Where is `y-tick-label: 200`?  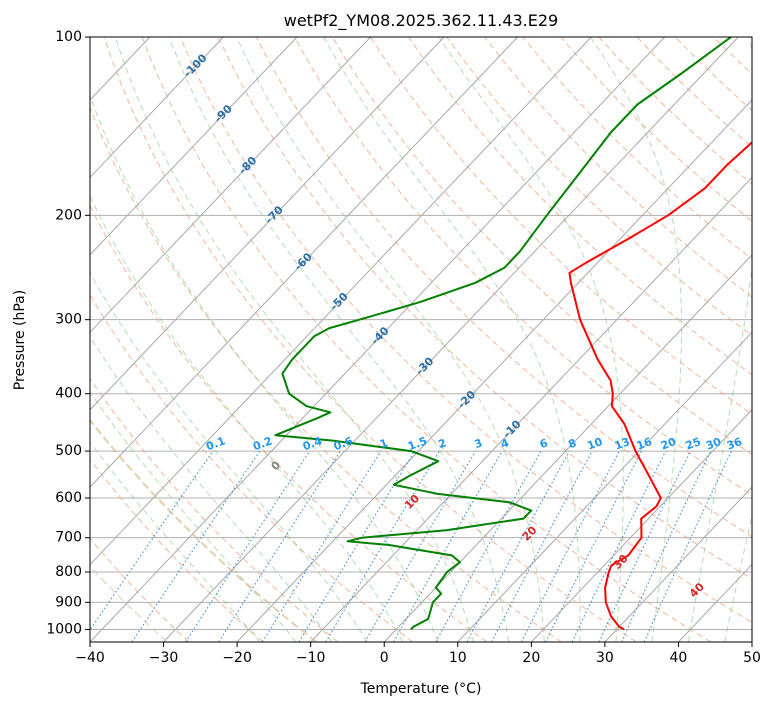 y-tick-label: 200 is located at coordinates (68, 215).